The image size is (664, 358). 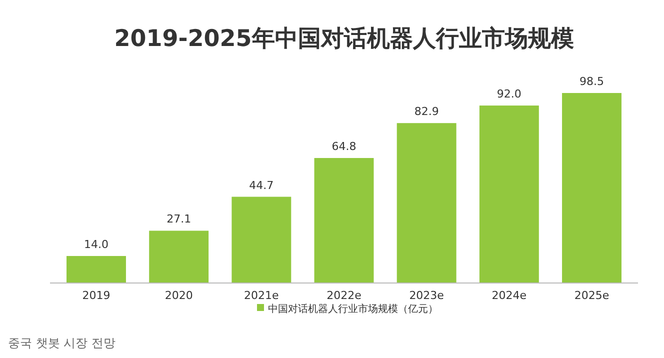 What do you see at coordinates (592, 295) in the screenshot?
I see `x-tick-label: 2025e` at bounding box center [592, 295].